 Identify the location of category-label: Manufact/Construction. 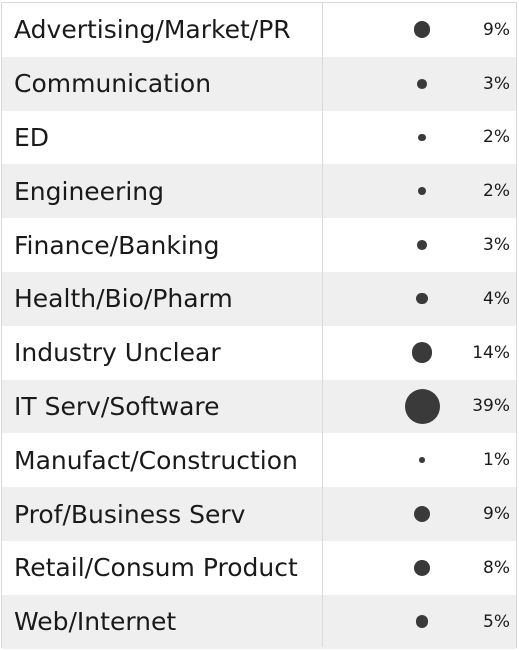
(156, 460).